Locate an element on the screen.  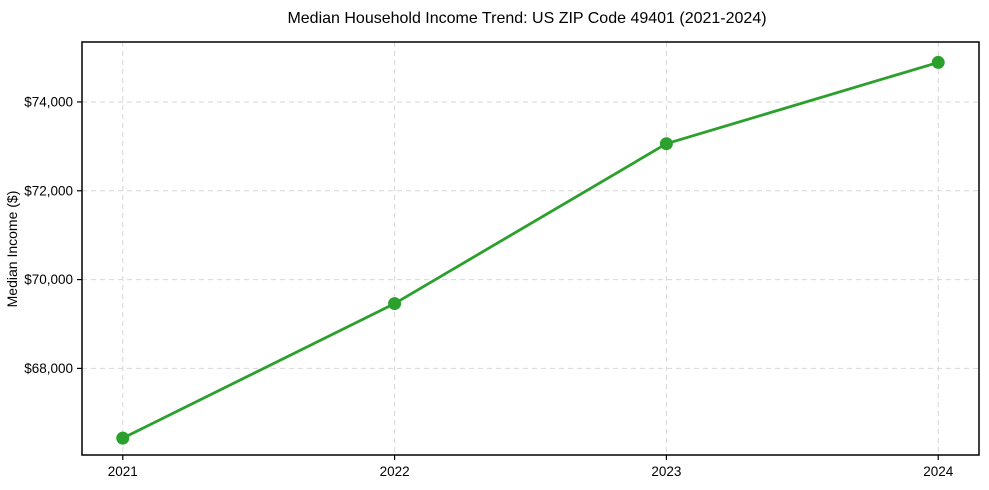
x-tick-label: 2021 is located at coordinates (123, 471).